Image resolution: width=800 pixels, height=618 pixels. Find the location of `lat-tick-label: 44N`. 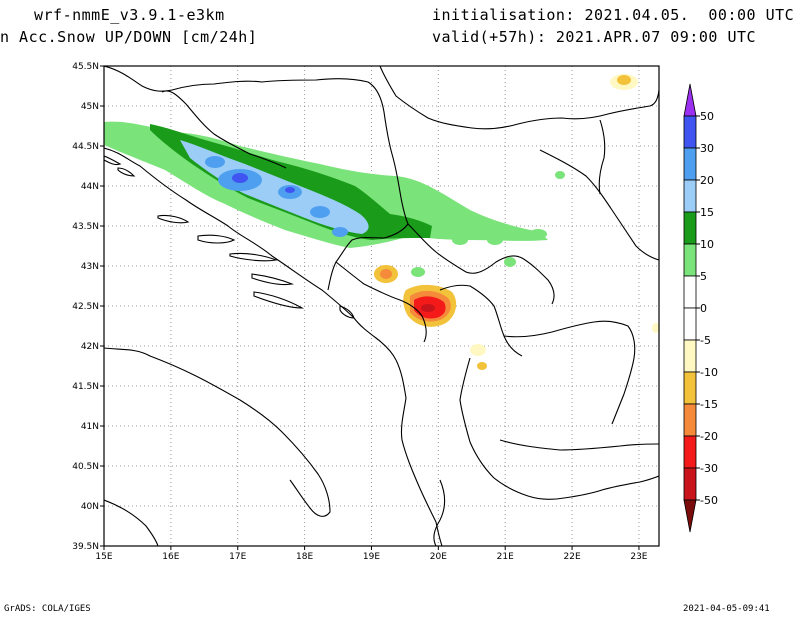

lat-tick-label: 44N is located at coordinates (90, 187).